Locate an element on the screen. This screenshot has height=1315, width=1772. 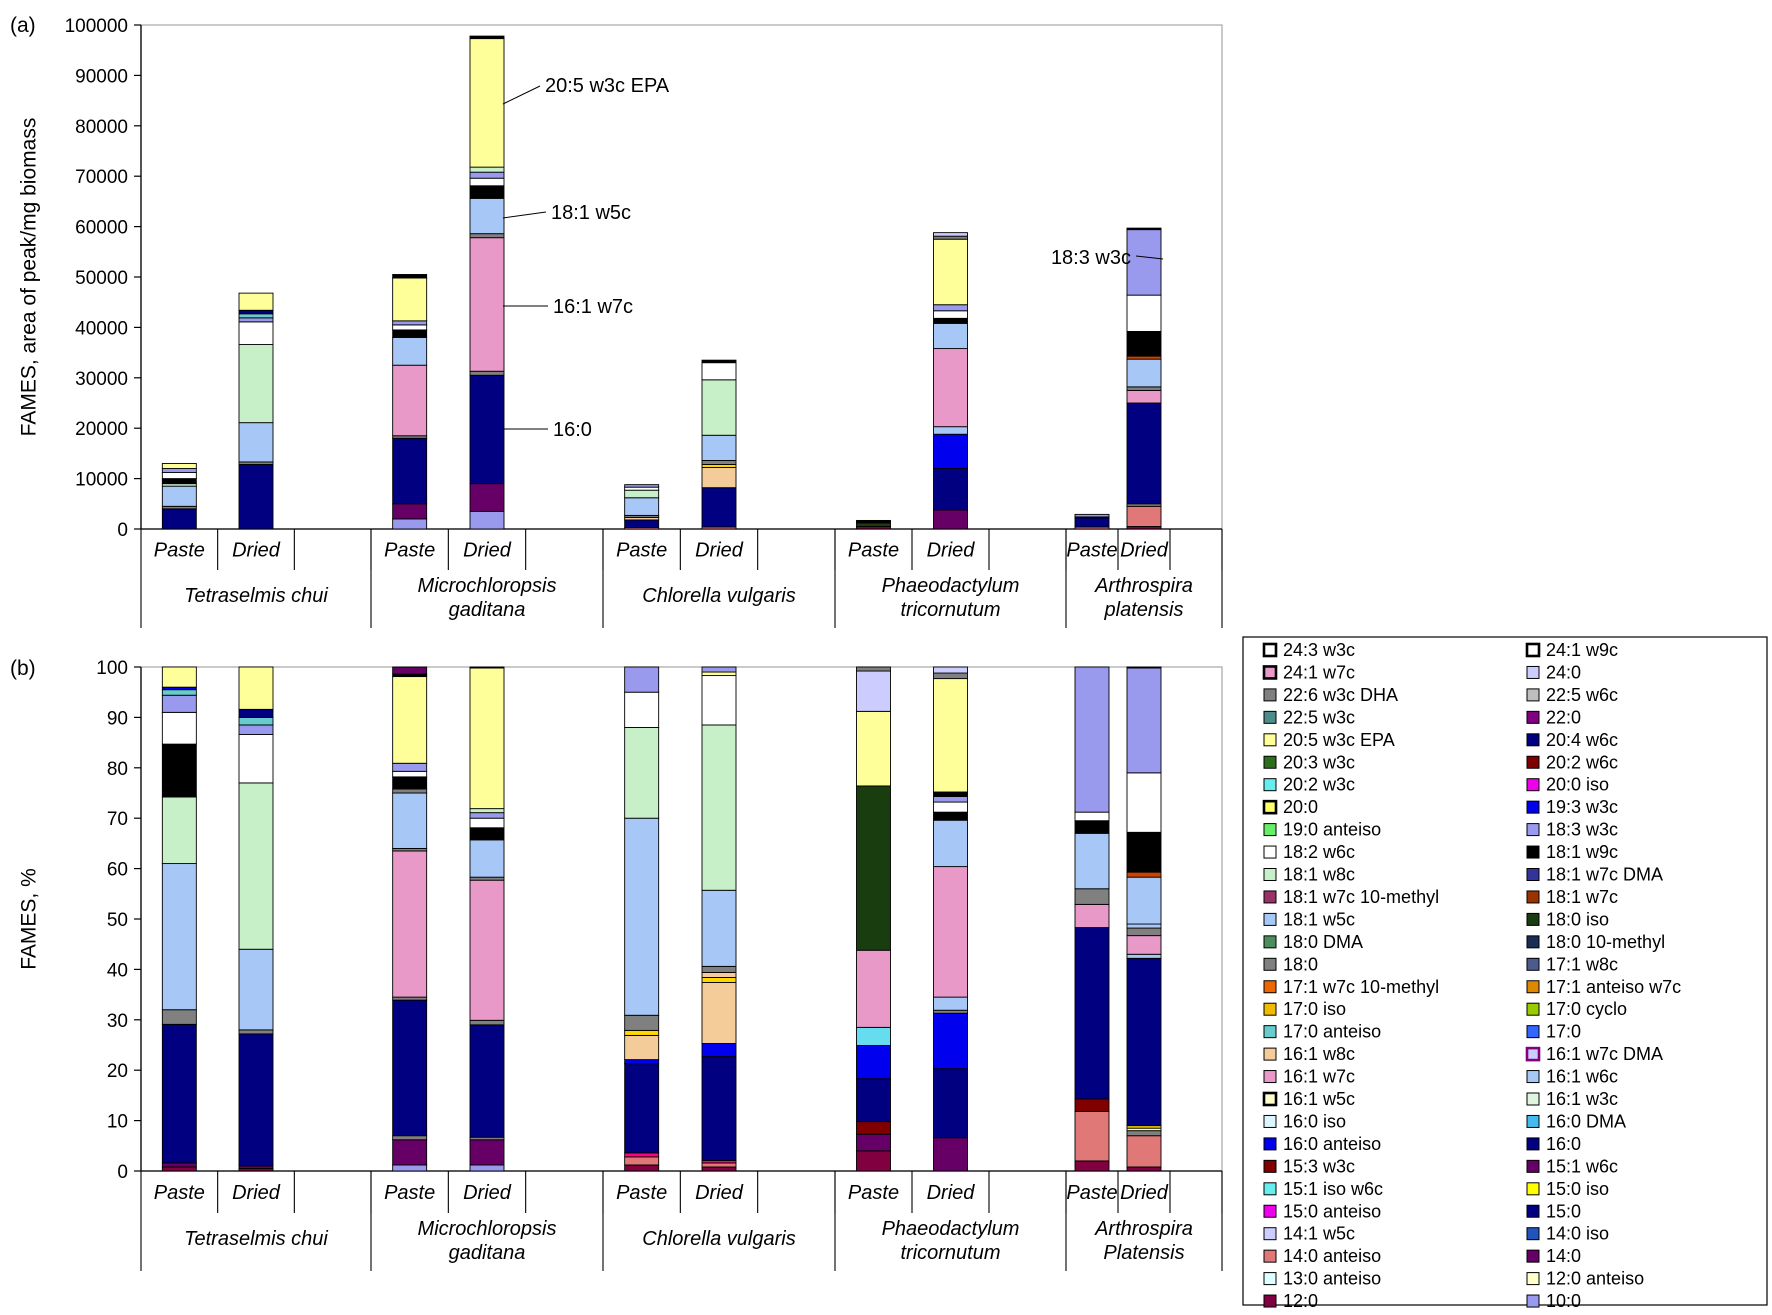
legend-label: 14:0 is located at coordinates (1563, 1256).